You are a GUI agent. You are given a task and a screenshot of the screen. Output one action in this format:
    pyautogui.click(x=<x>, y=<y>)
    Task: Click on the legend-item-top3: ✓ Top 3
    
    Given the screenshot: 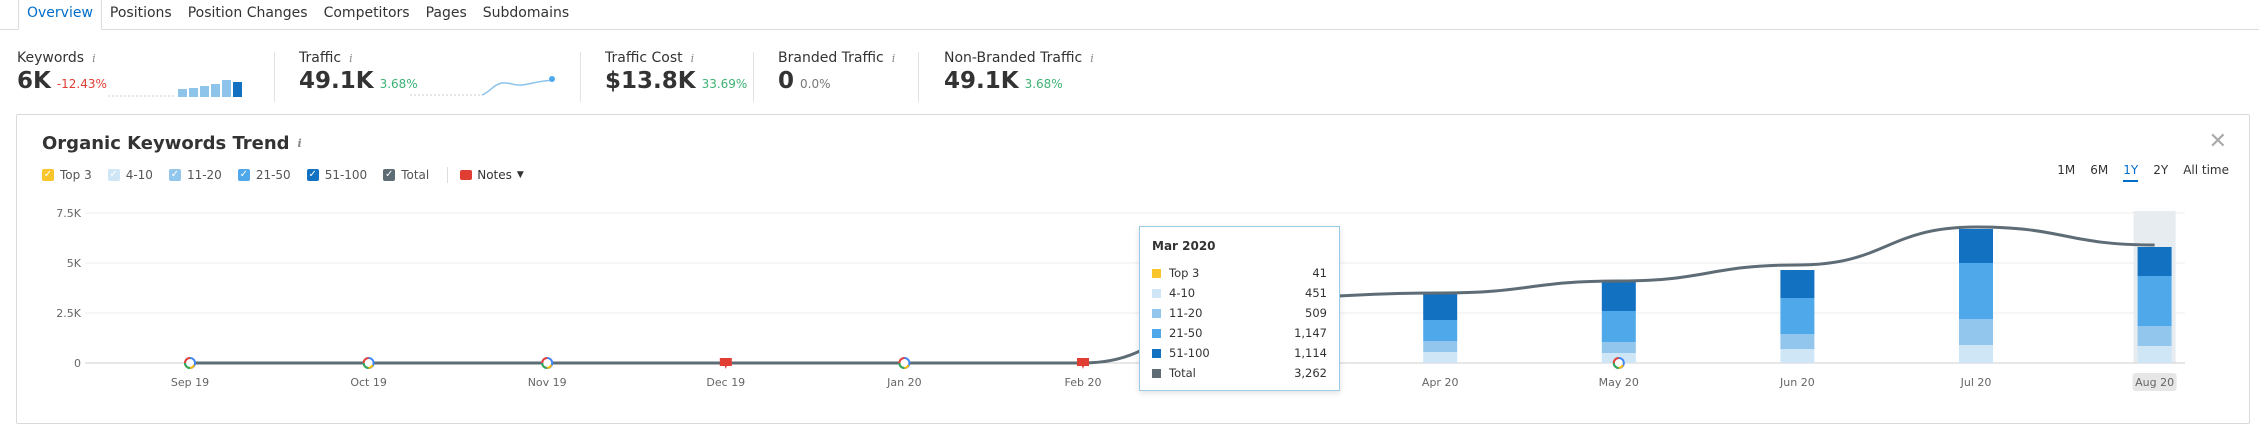 What is the action you would take?
    pyautogui.click(x=67, y=175)
    